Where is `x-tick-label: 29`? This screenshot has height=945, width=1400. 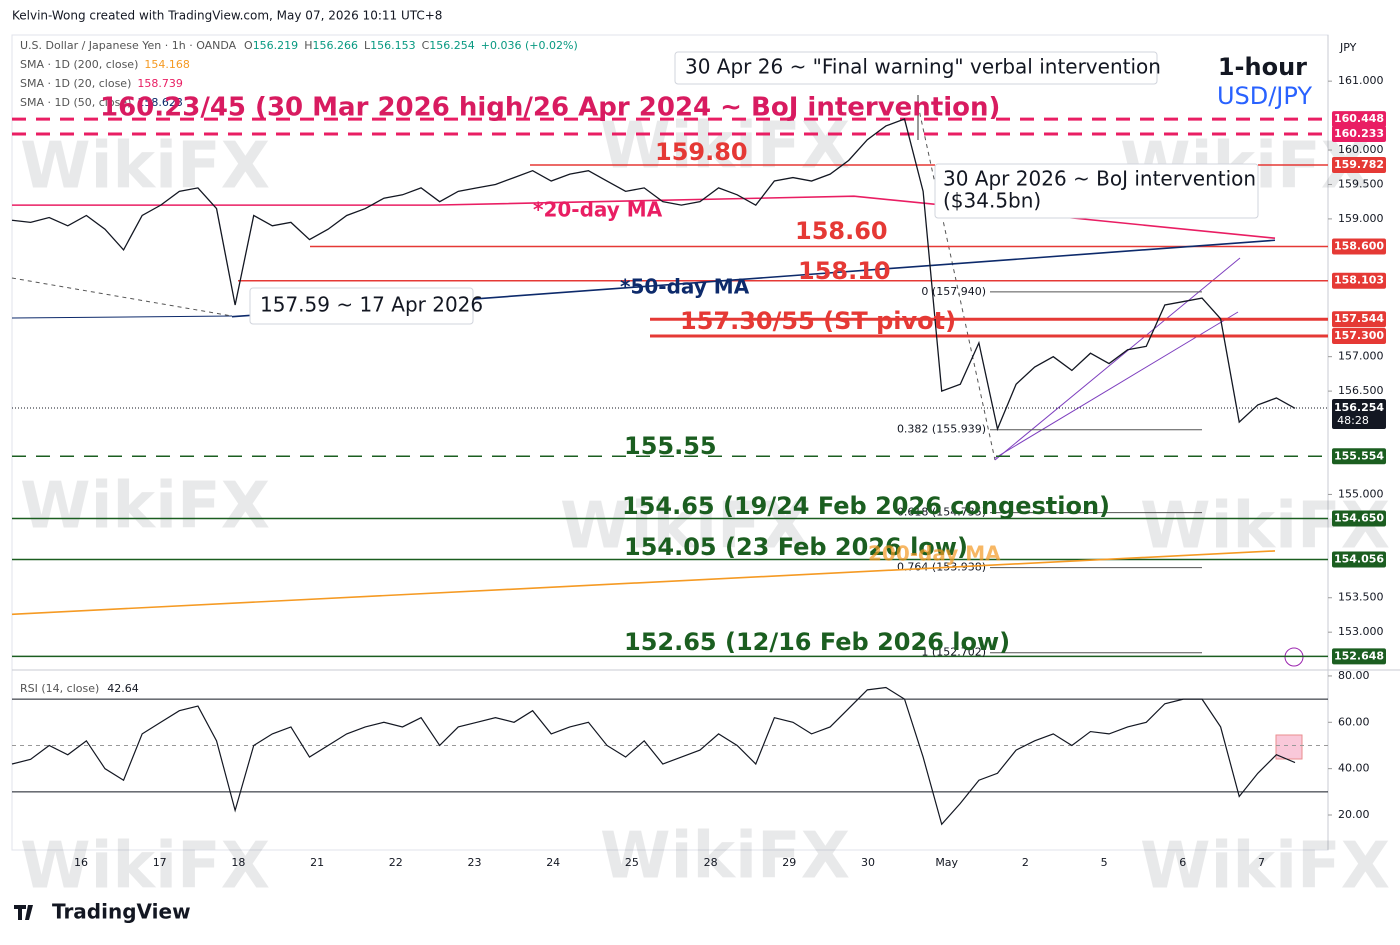
x-tick-label: 29 is located at coordinates (789, 862).